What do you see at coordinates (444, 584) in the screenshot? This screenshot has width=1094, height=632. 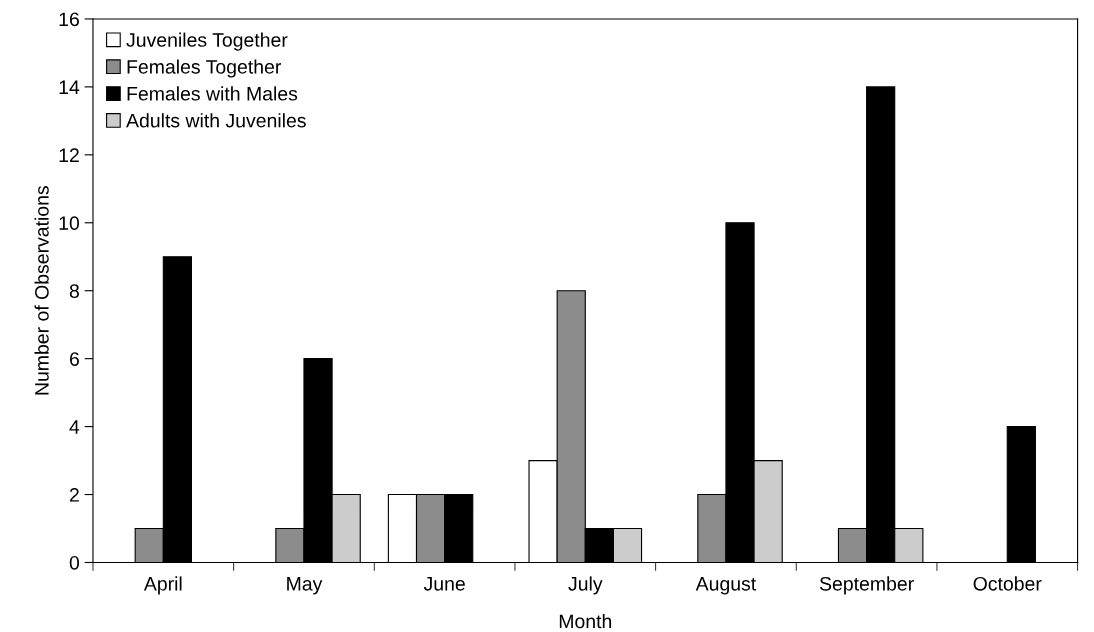 I see `x-tick-label: June` at bounding box center [444, 584].